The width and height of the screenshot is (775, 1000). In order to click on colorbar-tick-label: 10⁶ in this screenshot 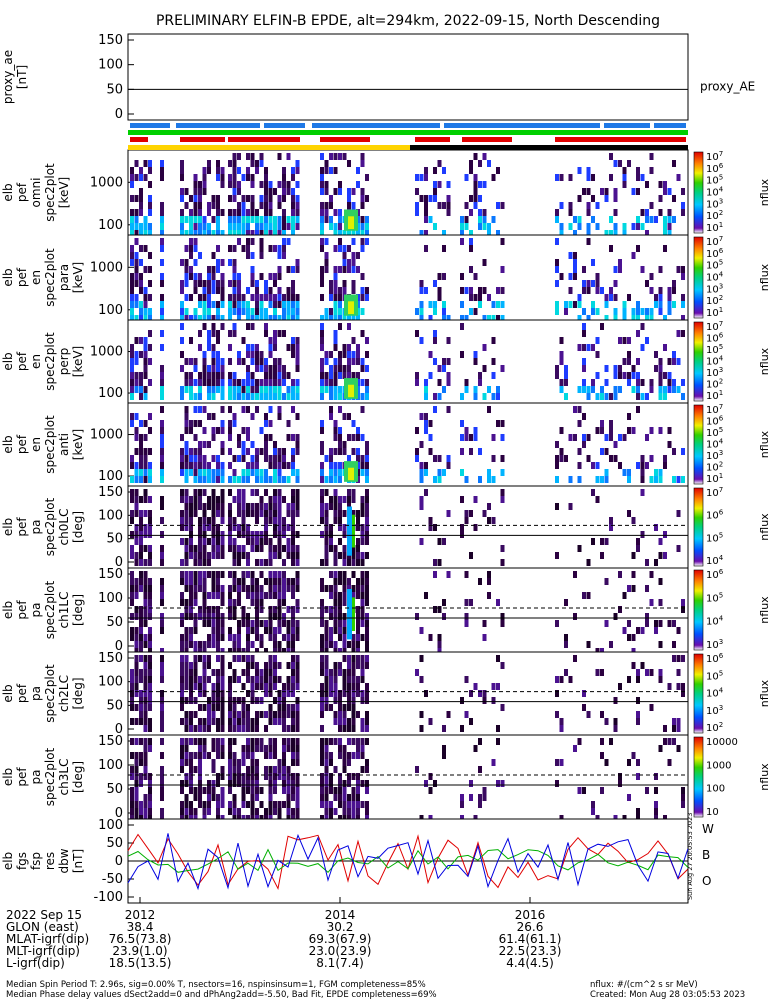, I will do `click(715, 253)`.